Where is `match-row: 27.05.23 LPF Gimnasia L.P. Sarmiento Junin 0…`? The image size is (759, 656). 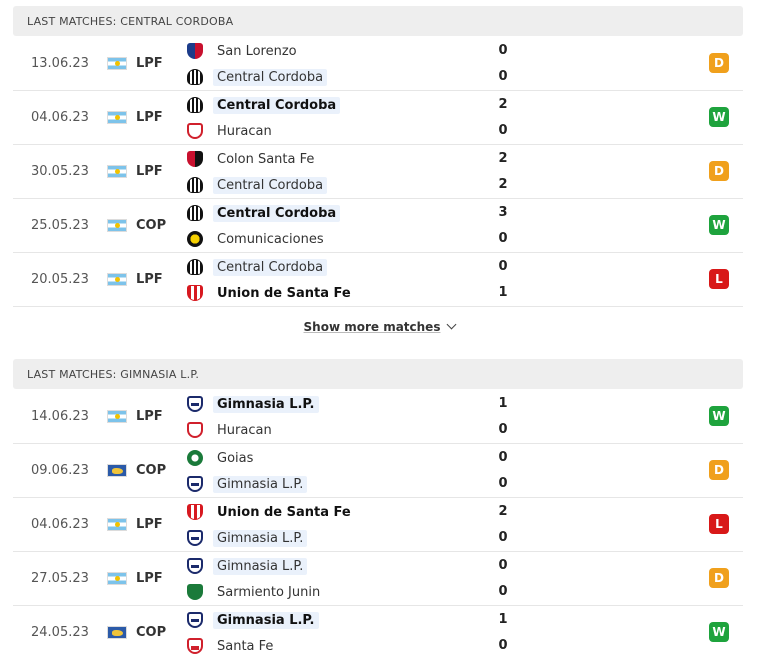 match-row: 27.05.23 LPF Gimnasia L.P. Sarmiento Junin 0… is located at coordinates (378, 579).